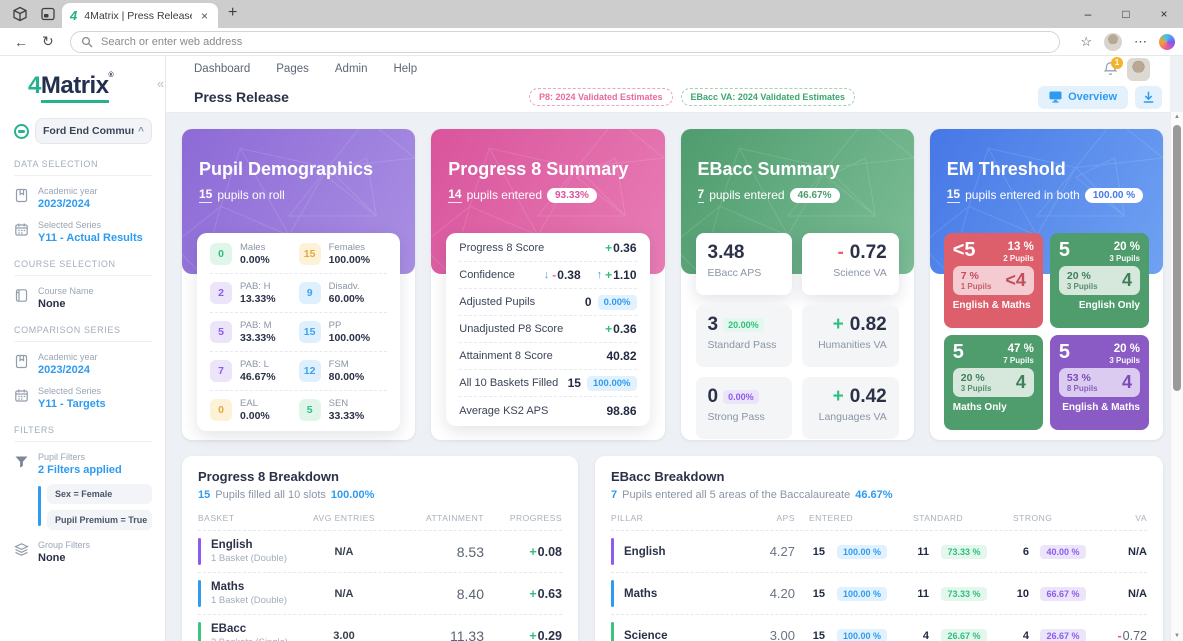 The width and height of the screenshot is (1183, 641). Describe the element at coordinates (1063, 593) in the screenshot. I see `strong-pct-badge: 66.67 %` at that location.